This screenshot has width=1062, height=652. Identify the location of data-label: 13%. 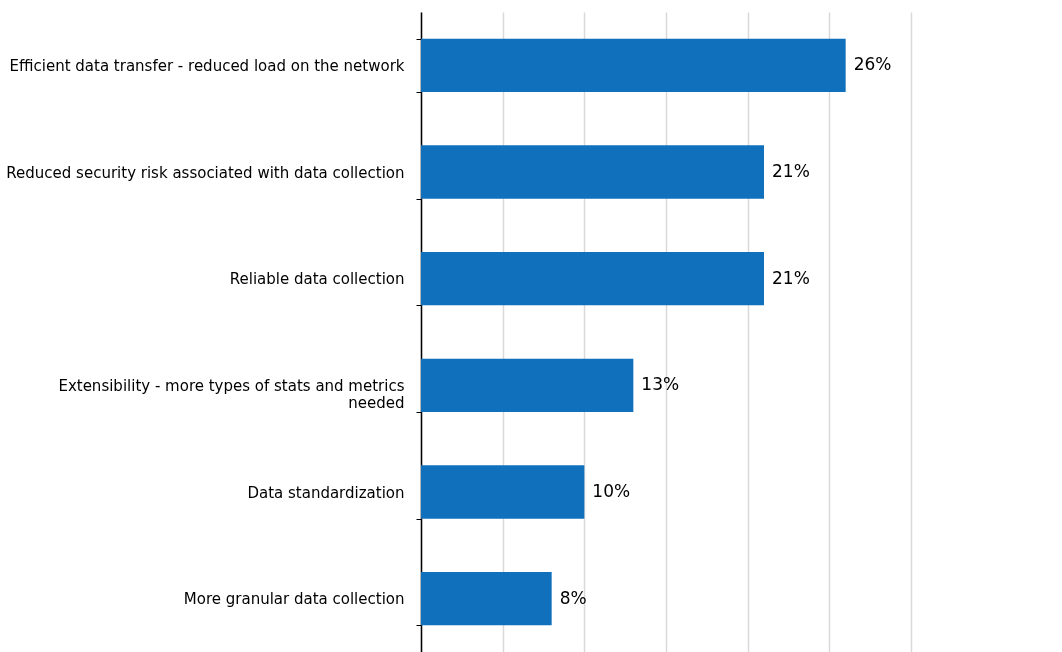
(660, 384).